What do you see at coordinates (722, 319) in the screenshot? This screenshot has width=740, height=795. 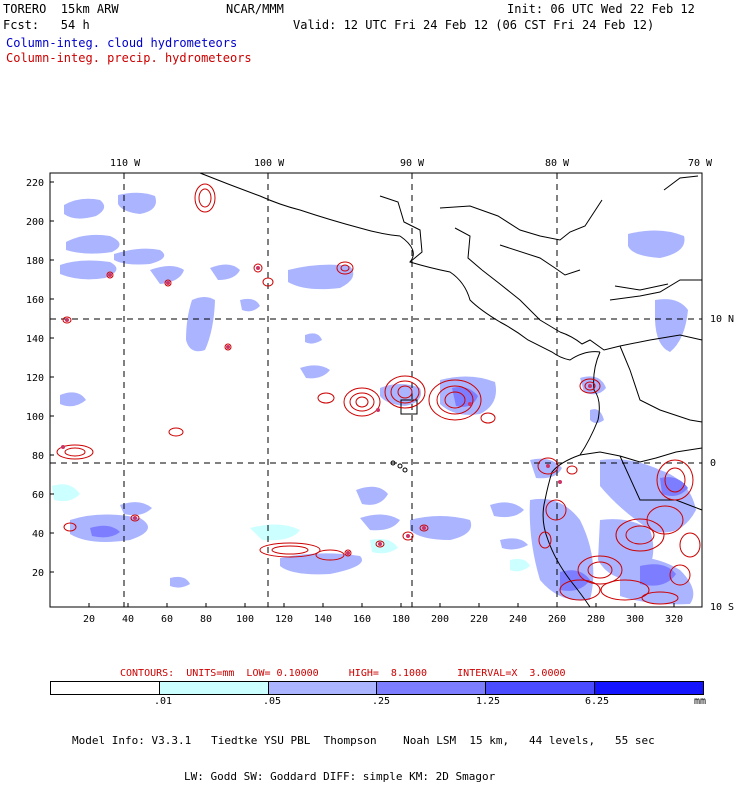 I see `lat-label: 10 N` at bounding box center [722, 319].